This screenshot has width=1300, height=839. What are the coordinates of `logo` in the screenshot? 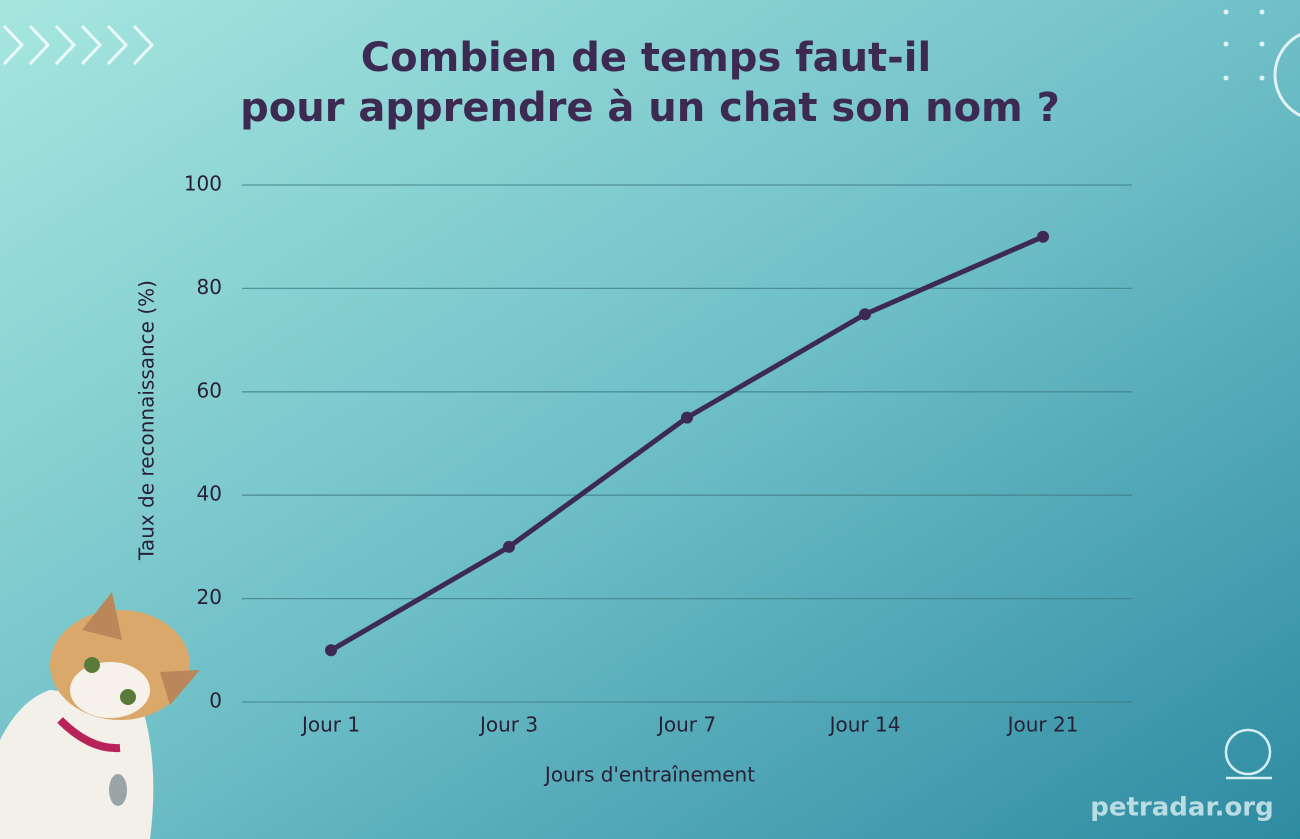 It's located at (1248, 754).